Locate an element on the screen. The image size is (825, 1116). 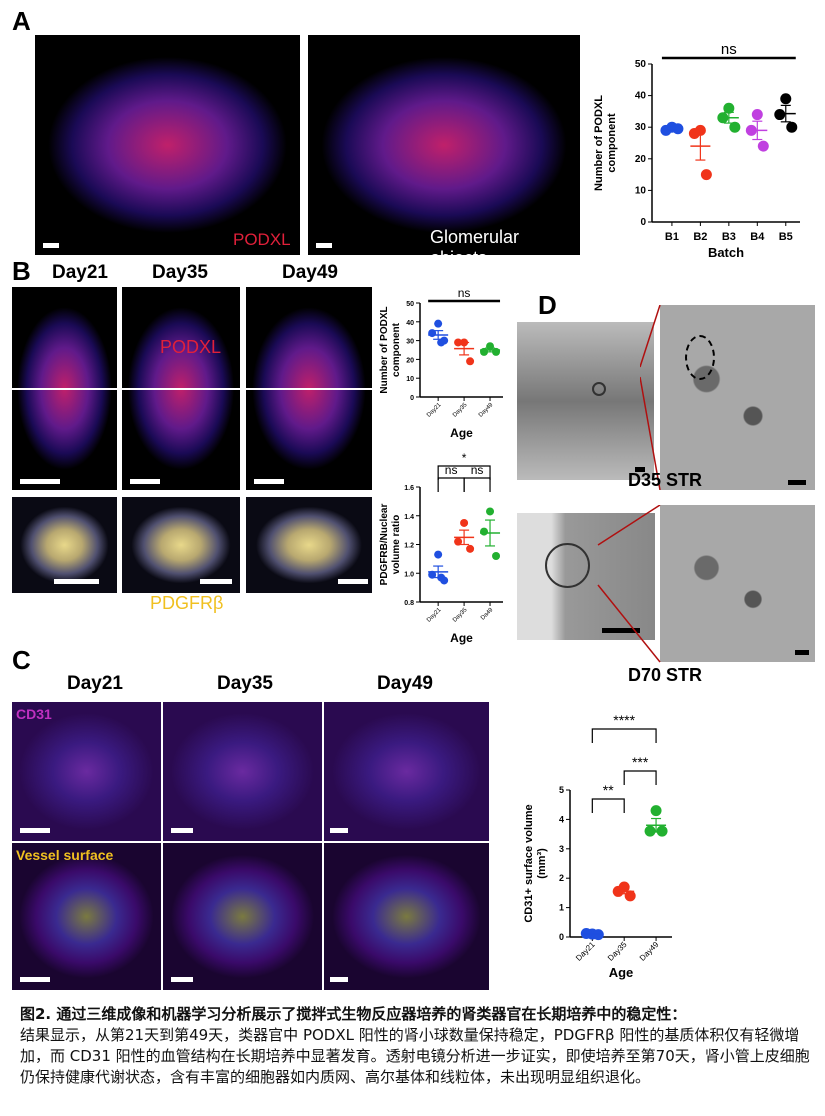
day35-cd31-image is located at coordinates (242, 771).